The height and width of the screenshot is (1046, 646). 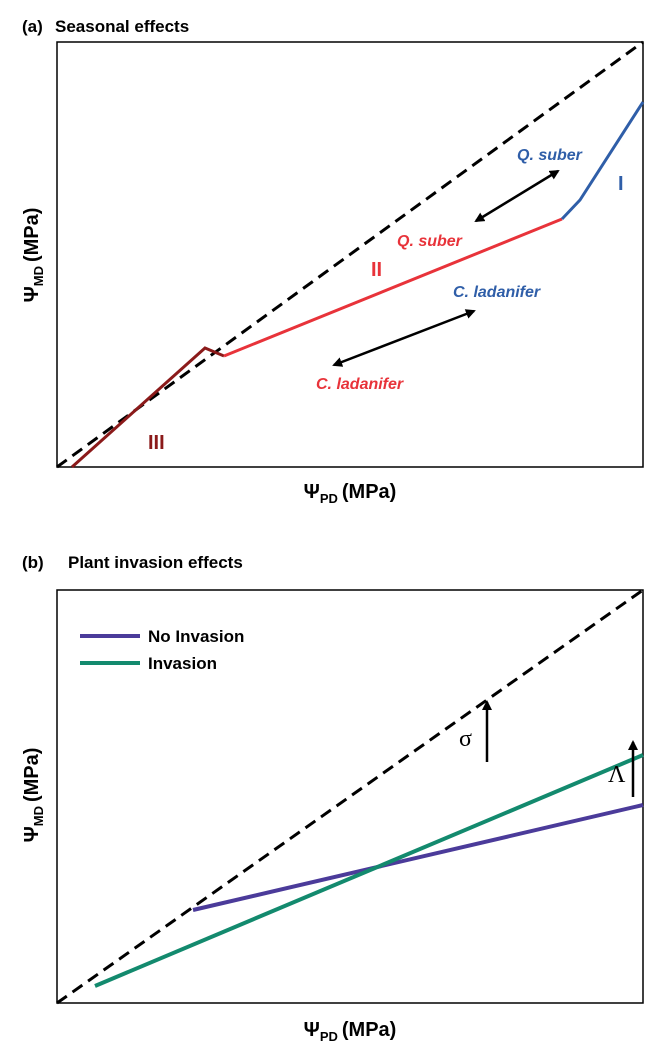 I want to click on phase-iii-line, so click(x=147, y=407).